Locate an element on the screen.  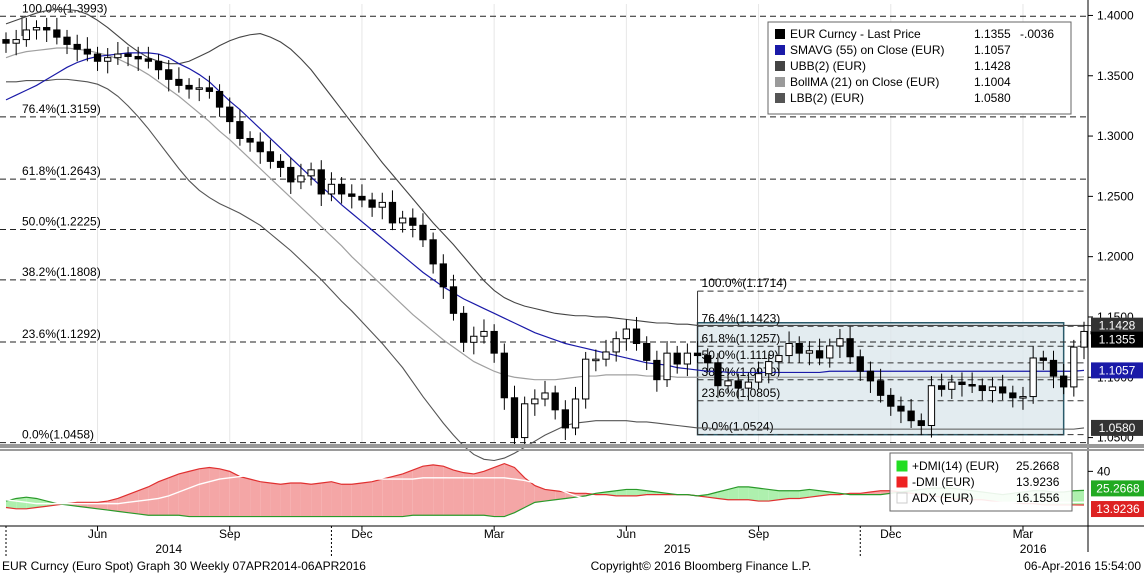
dmi-tick-label-0: 40 is located at coordinates (1104, 471).